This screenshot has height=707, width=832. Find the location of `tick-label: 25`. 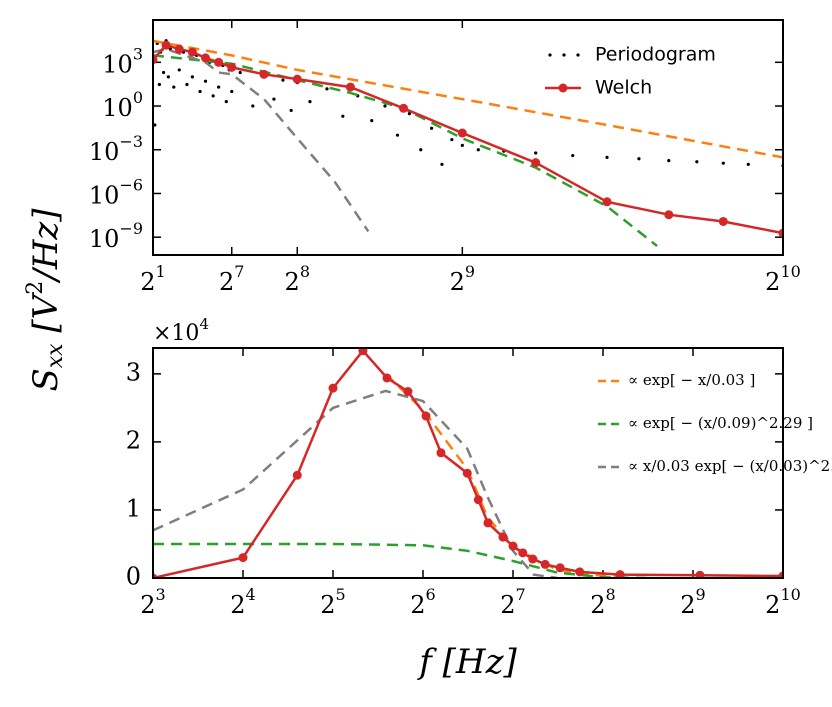

tick-label: 25 is located at coordinates (332, 602).